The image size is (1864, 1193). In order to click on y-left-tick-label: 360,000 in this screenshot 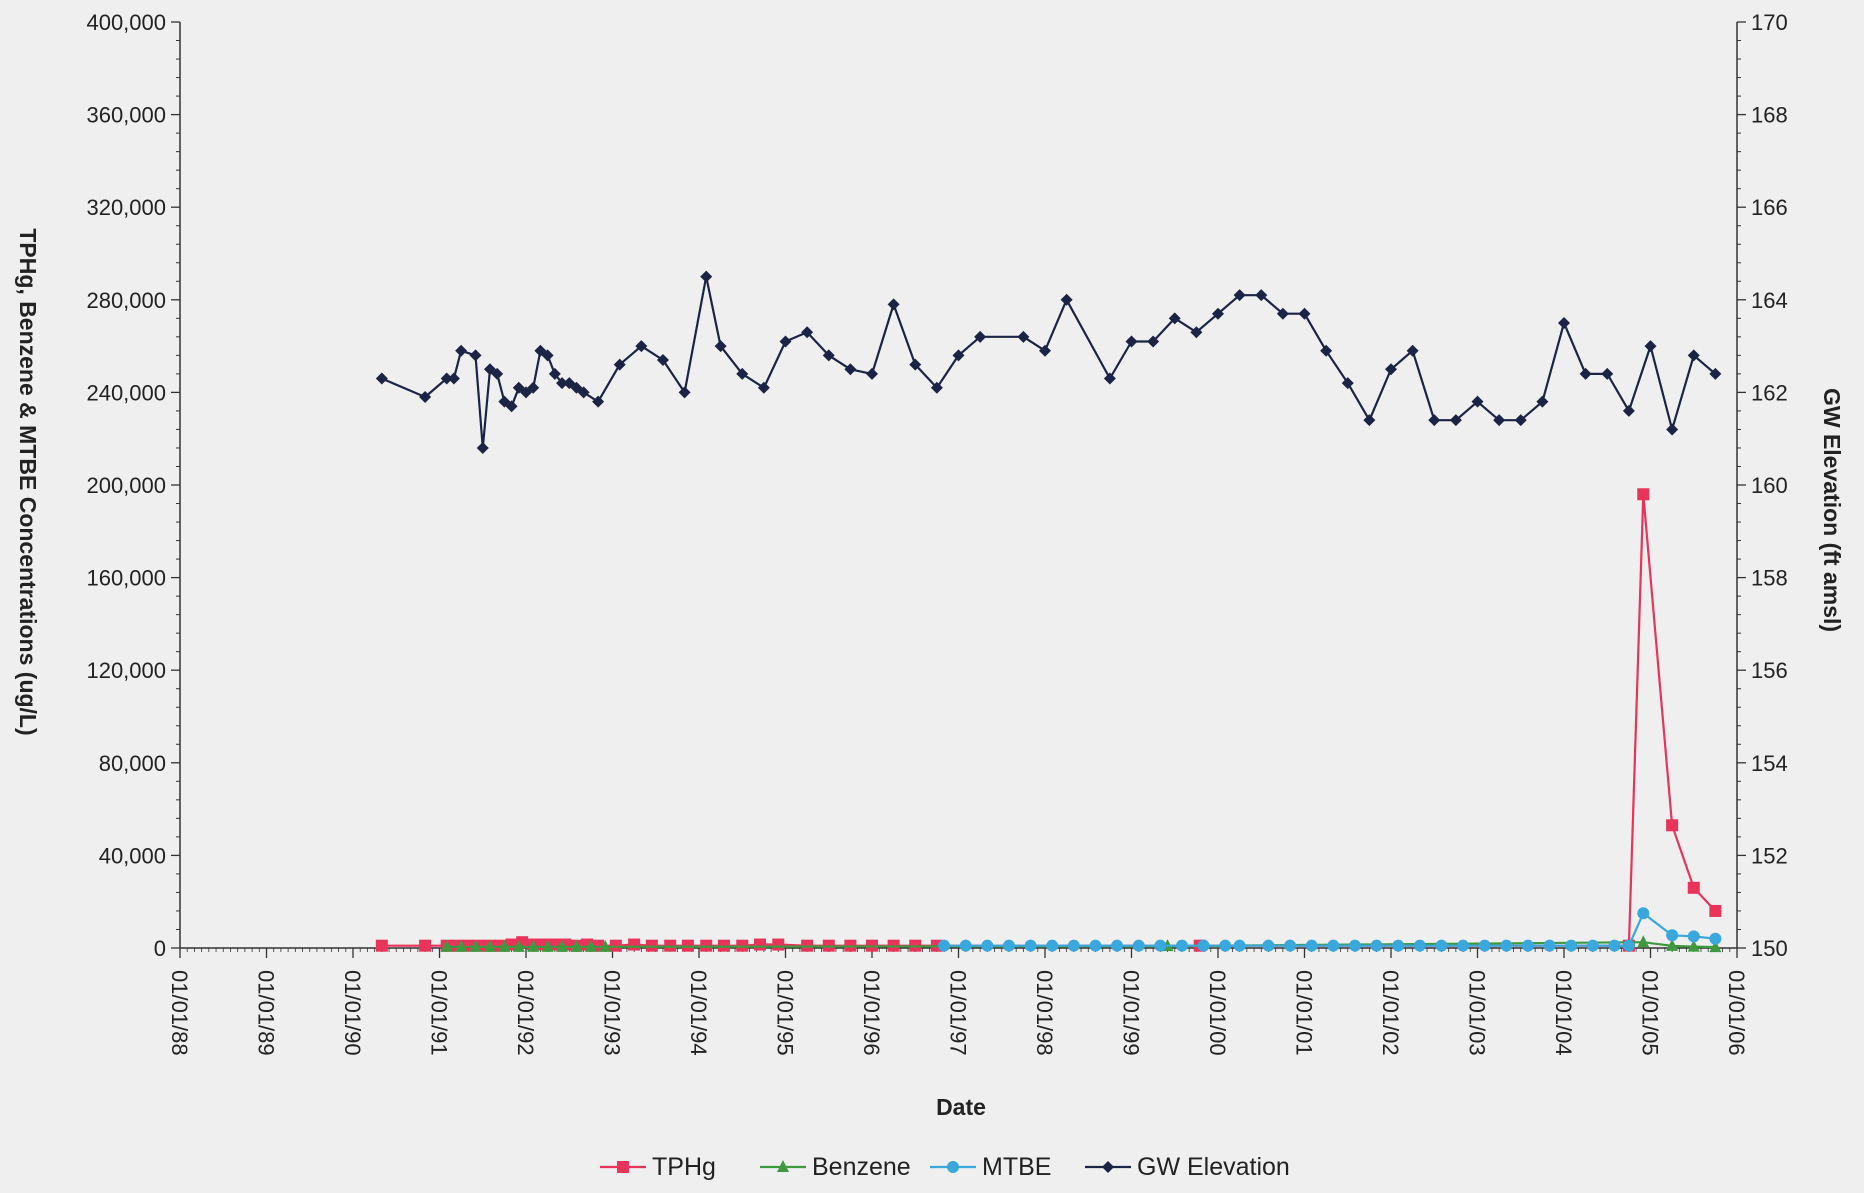, I will do `click(126, 115)`.